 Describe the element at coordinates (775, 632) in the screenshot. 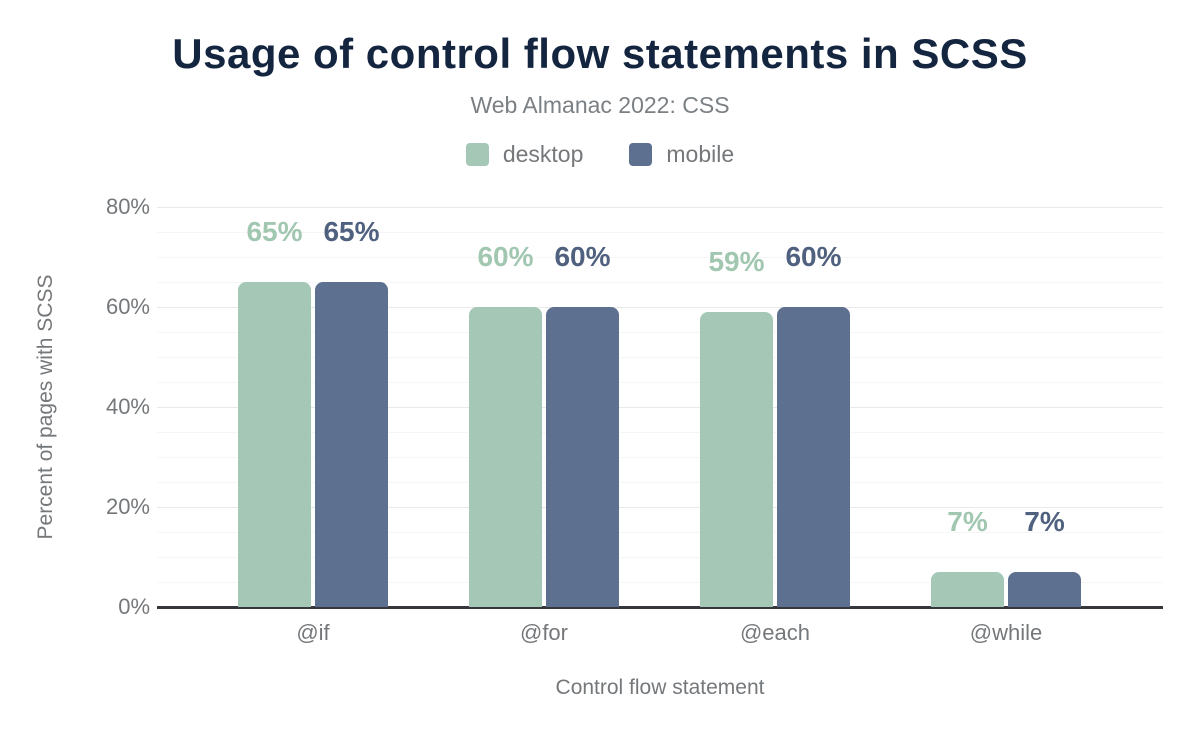

I see `x-tick-label: @each` at that location.